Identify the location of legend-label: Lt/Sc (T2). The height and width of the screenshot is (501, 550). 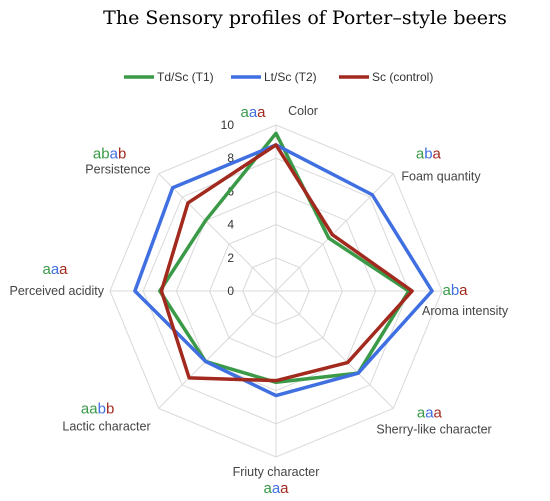
(290, 77).